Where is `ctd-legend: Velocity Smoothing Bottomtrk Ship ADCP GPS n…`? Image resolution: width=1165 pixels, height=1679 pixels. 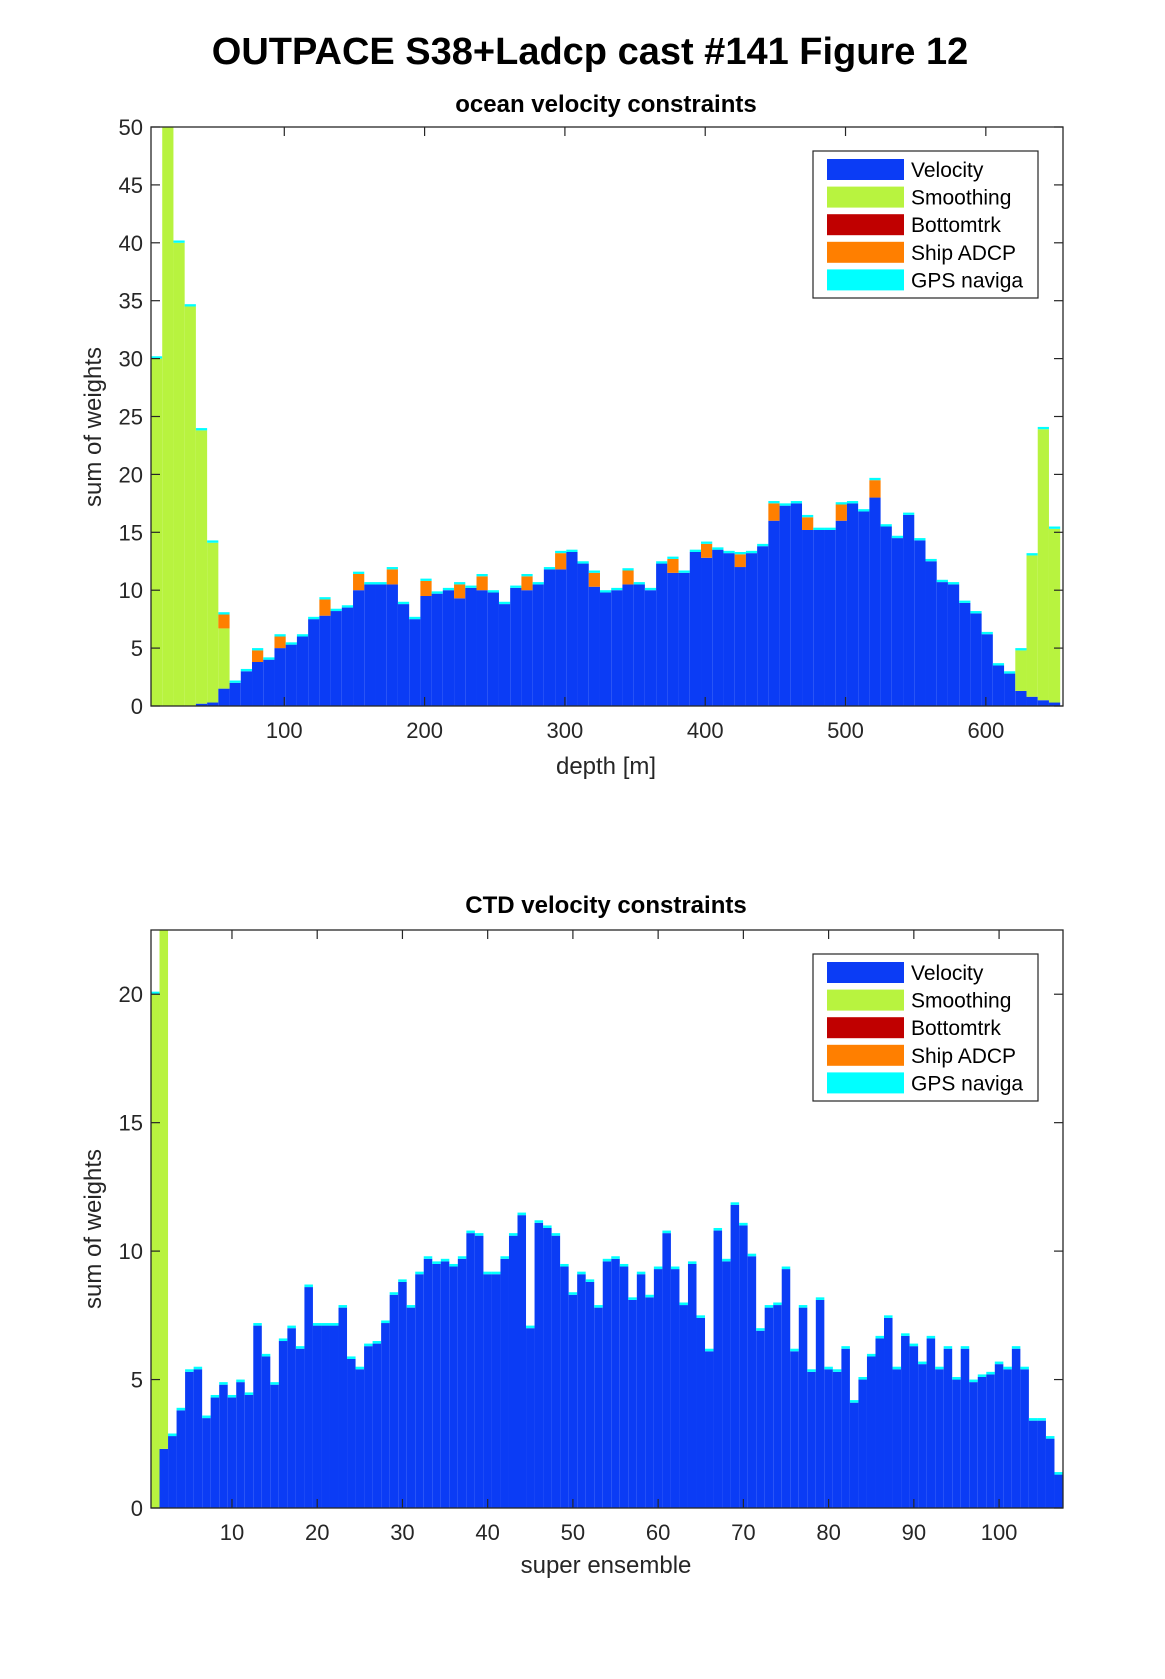 ctd-legend: Velocity Smoothing Bottomtrk Ship ADCP GPS n… is located at coordinates (925, 1027).